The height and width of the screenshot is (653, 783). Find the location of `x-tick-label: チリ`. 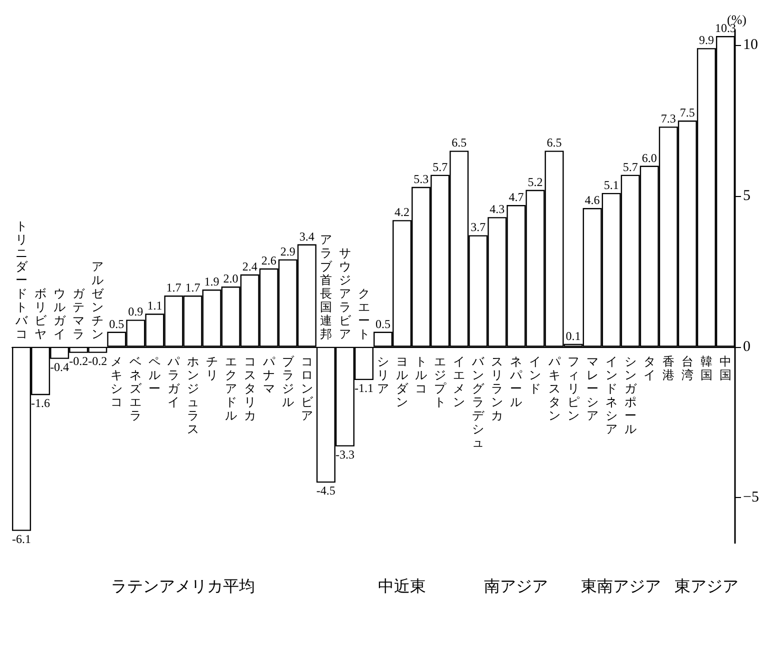

x-tick-label: チリ is located at coordinates (212, 368).